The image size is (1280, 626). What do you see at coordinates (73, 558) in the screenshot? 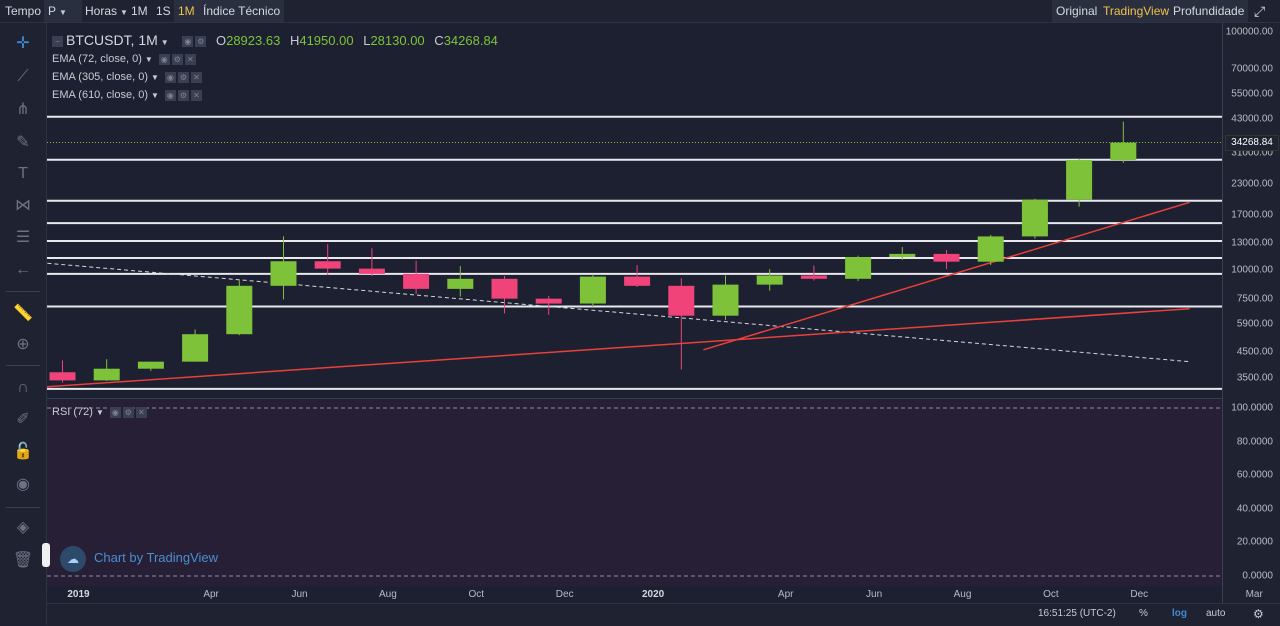
I see `cloud-icon: ☁` at bounding box center [73, 558].